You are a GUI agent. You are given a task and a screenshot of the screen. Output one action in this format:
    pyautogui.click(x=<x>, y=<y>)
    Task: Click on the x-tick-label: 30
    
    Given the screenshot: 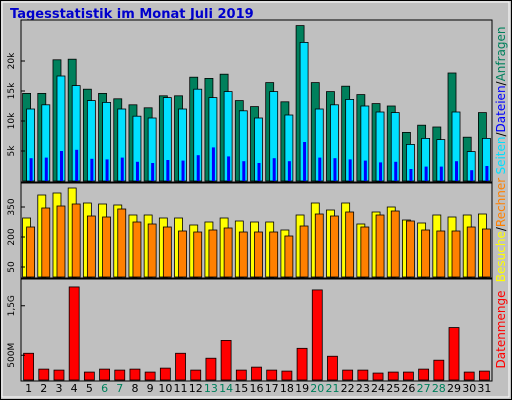 What is the action you would take?
    pyautogui.click(x=469, y=388)
    